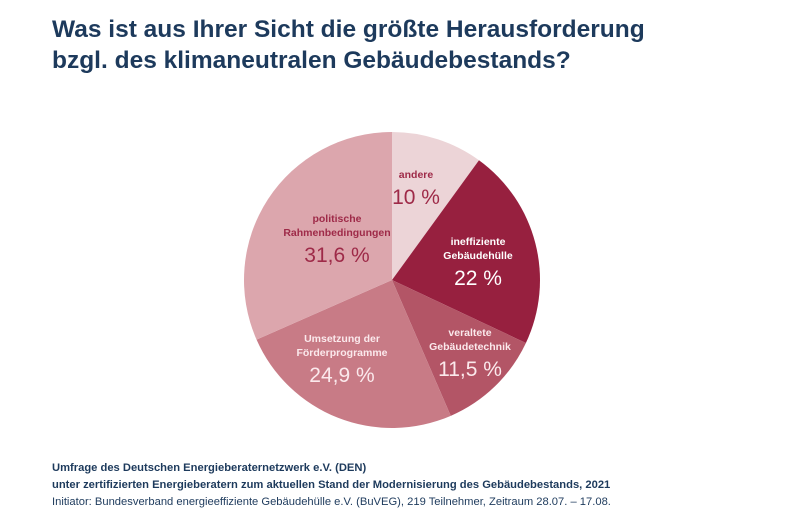  Describe the element at coordinates (341, 353) in the screenshot. I see `slice-label: Förderprogramme` at that location.